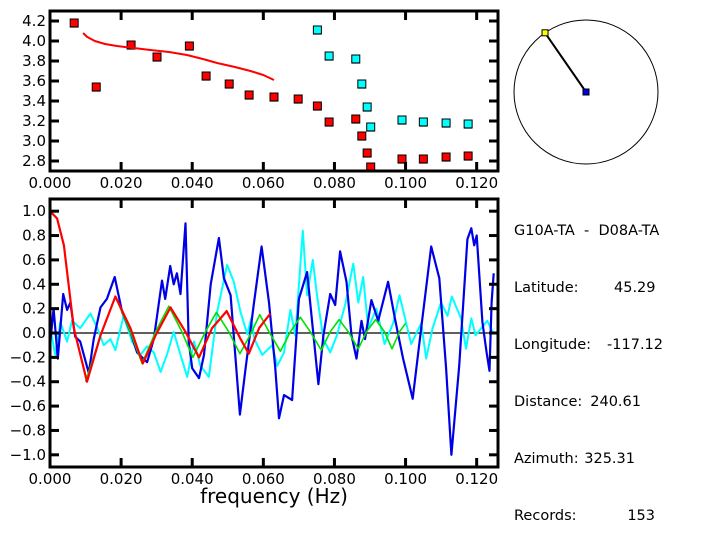 This screenshot has height=545, width=703. Describe the element at coordinates (588, 288) in the screenshot. I see `info-row-latitude: Latitude: 45.29` at that location.